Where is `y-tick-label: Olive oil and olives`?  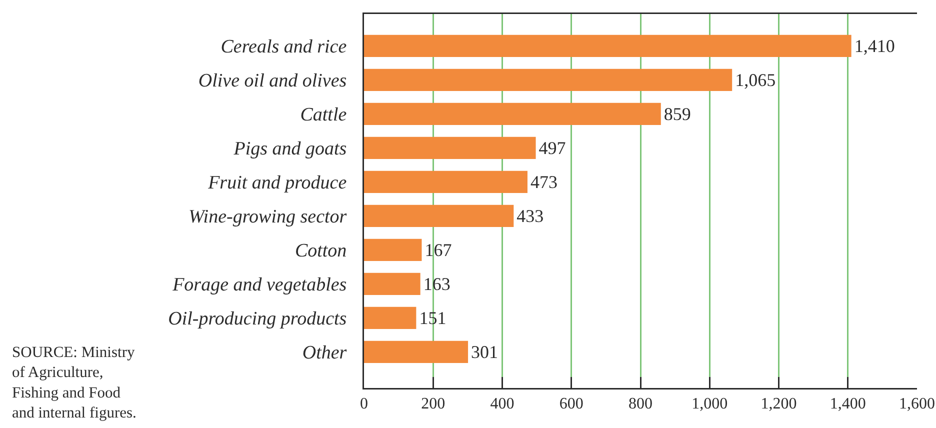
y-tick-label: Olive oil and olives is located at coordinates (272, 81).